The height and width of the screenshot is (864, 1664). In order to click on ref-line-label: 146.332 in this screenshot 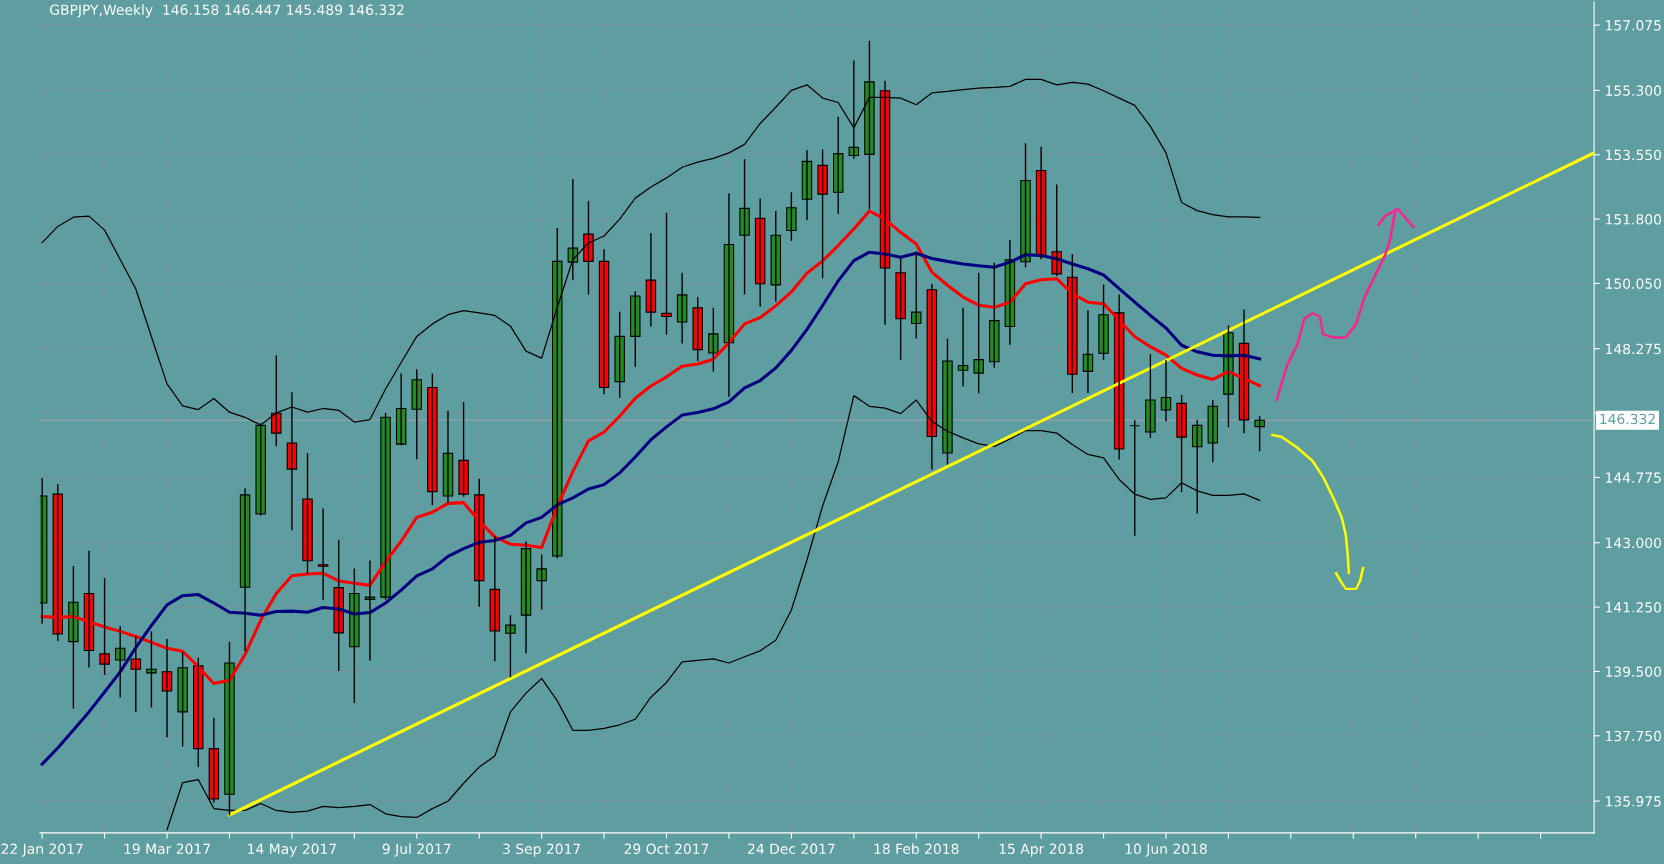, I will do `click(1627, 419)`.